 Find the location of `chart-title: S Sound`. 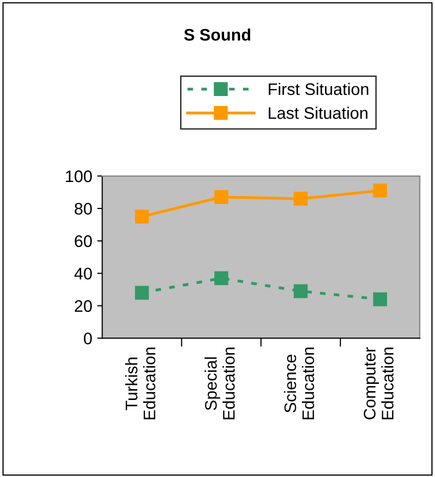

chart-title: S Sound is located at coordinates (217, 34).